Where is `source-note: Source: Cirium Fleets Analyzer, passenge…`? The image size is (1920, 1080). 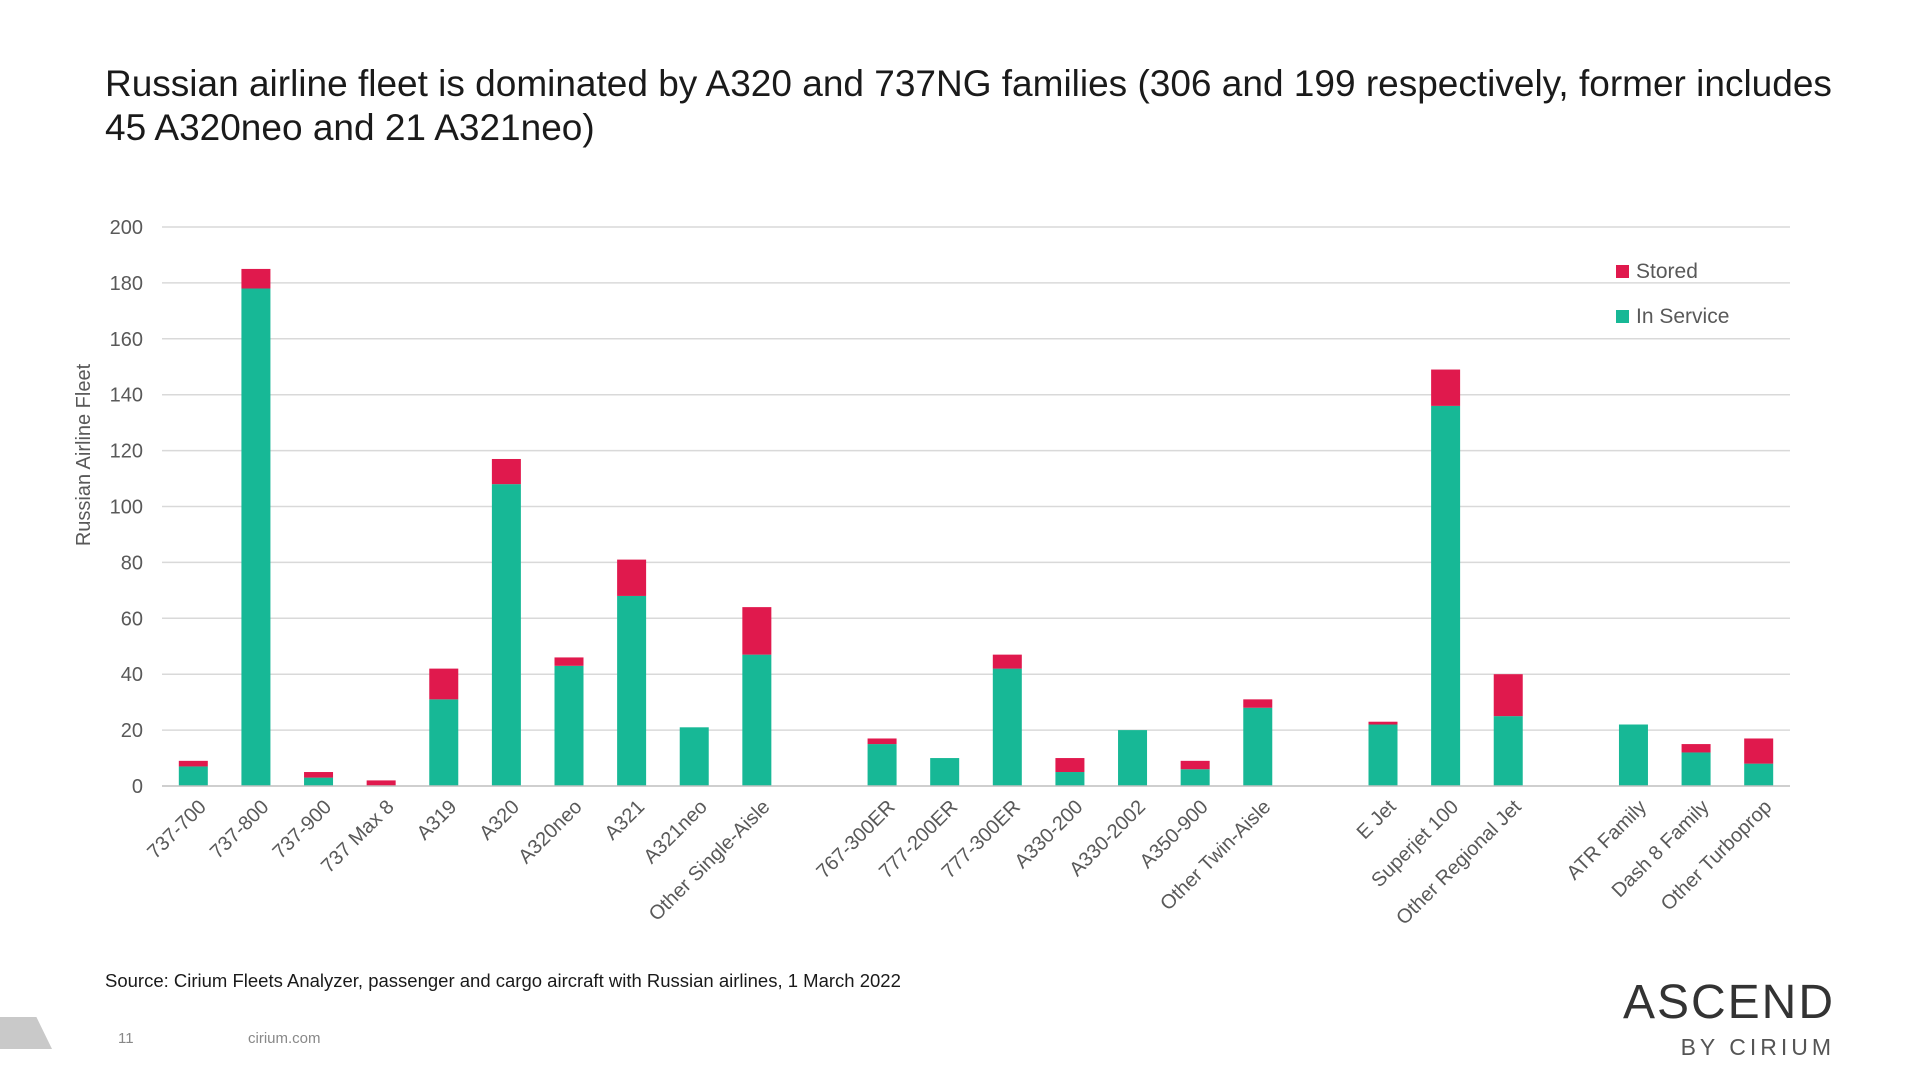 source-note: Source: Cirium Fleets Analyzer, passenge… is located at coordinates (503, 980).